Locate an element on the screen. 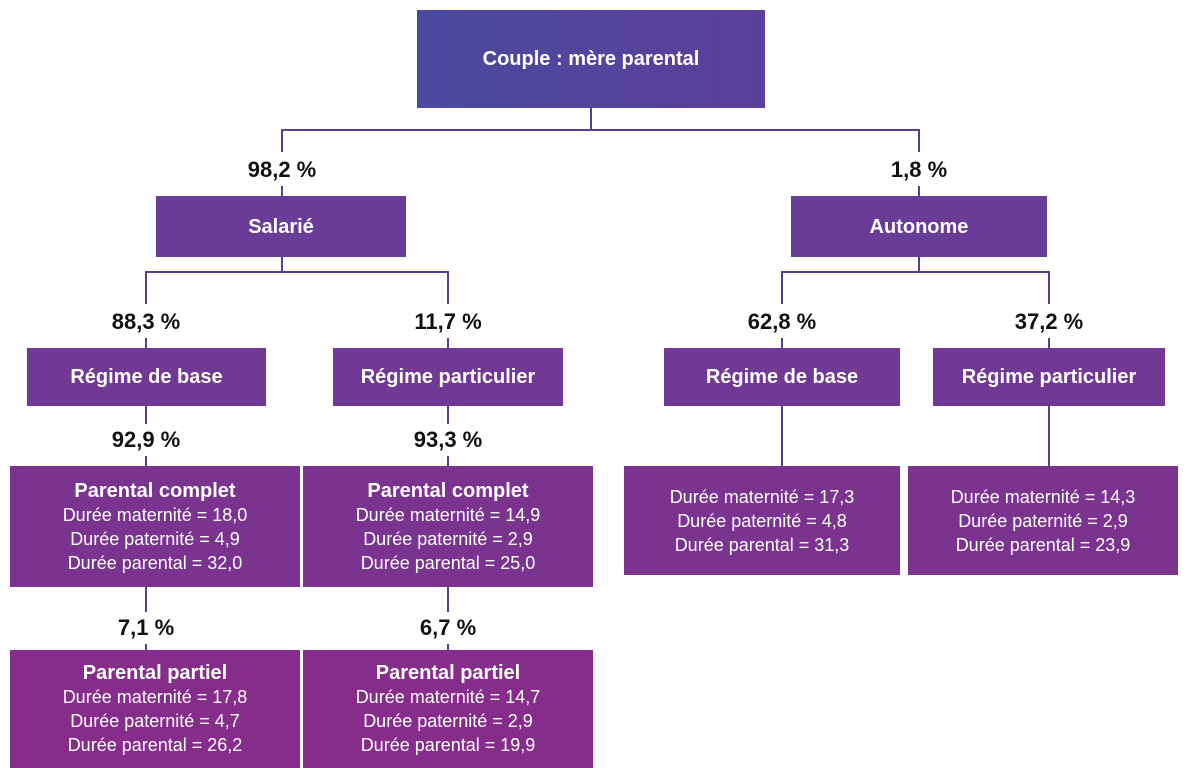 Image resolution: width=1186 pixels, height=768 pixels. node-line: Durée paternité = 4,8 is located at coordinates (762, 520).